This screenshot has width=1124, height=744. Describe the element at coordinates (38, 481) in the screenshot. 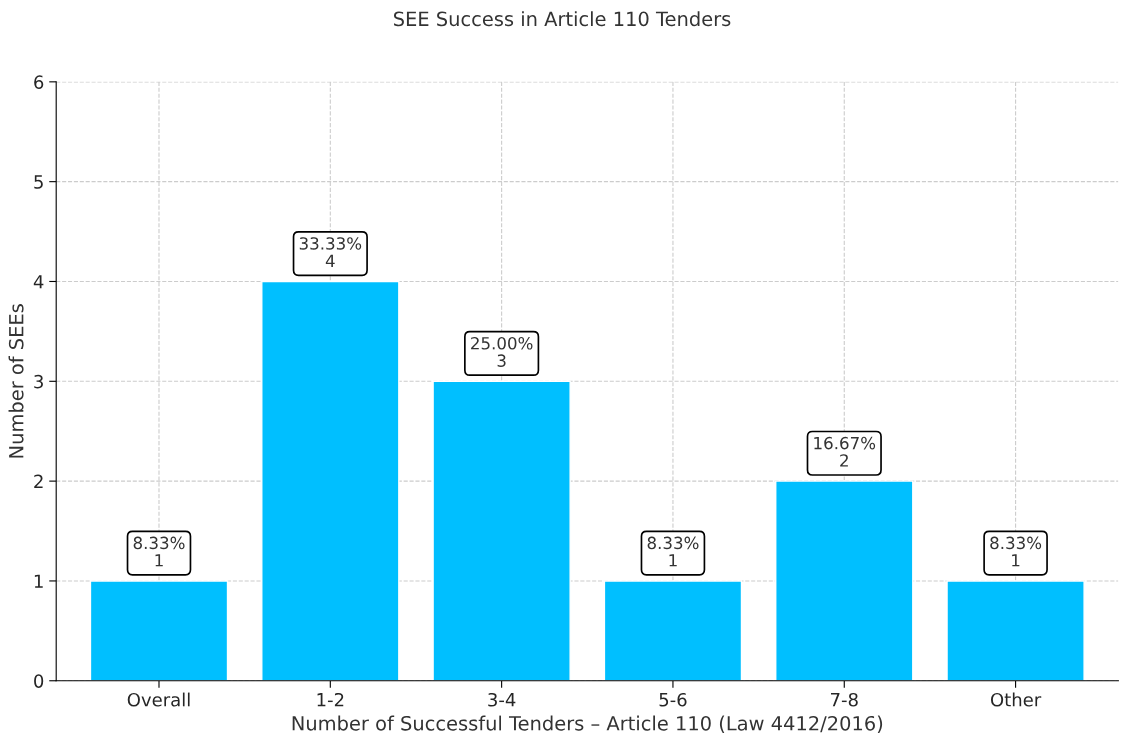

I see `y-tick-label: 2` at that location.